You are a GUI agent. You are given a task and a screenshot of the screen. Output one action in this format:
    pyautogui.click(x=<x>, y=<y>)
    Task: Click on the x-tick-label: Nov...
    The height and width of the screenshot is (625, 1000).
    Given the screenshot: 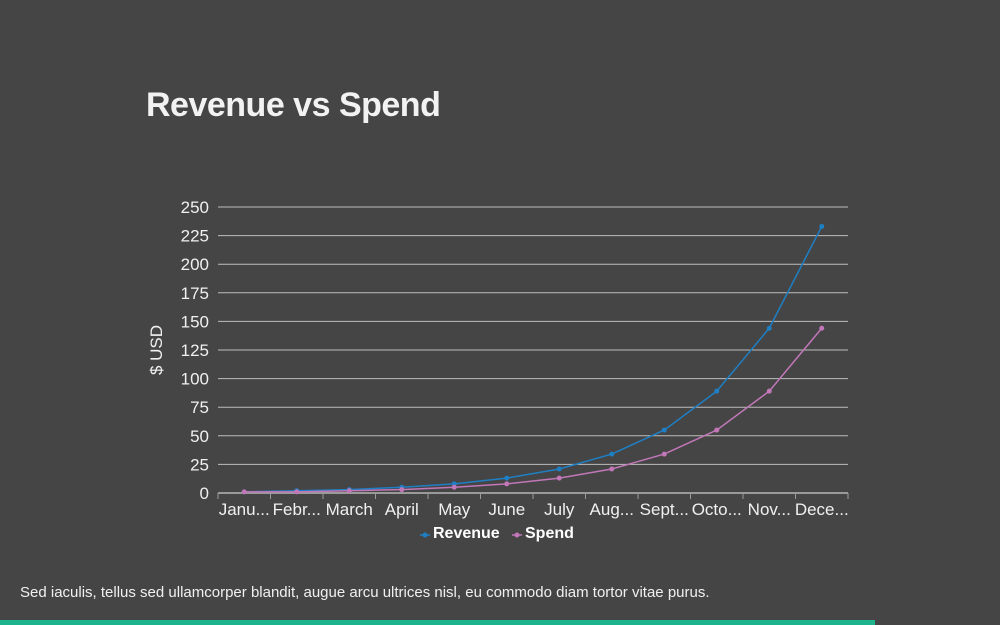 What is the action you would take?
    pyautogui.click(x=769, y=509)
    